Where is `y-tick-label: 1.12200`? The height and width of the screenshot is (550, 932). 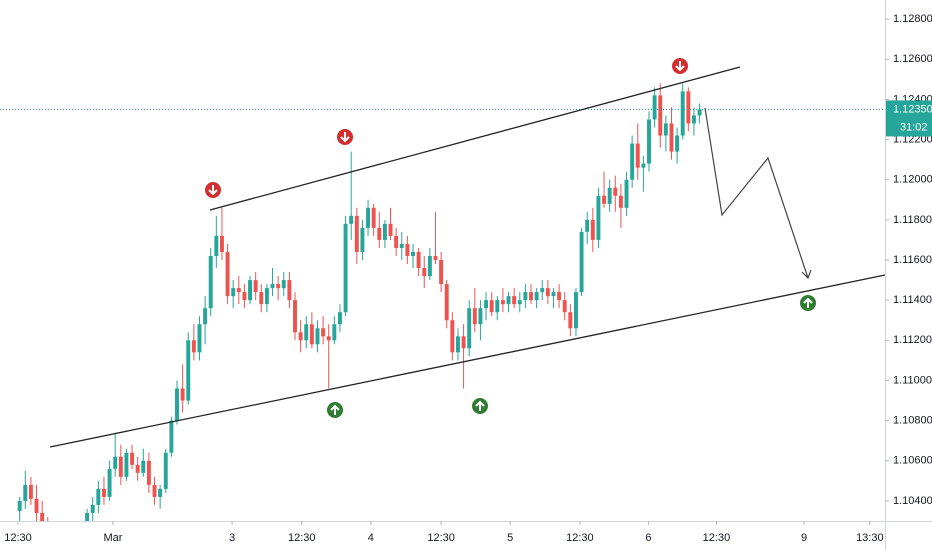
y-tick-label: 1.12200 is located at coordinates (912, 139).